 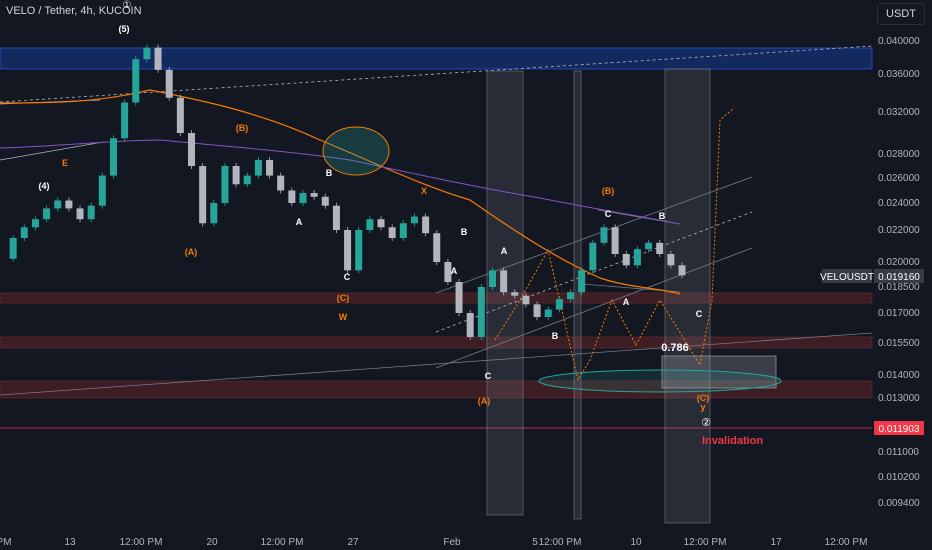 What do you see at coordinates (74, 11) in the screenshot?
I see `chart-title: VELO / Tether, 4h, KUCOIN` at bounding box center [74, 11].